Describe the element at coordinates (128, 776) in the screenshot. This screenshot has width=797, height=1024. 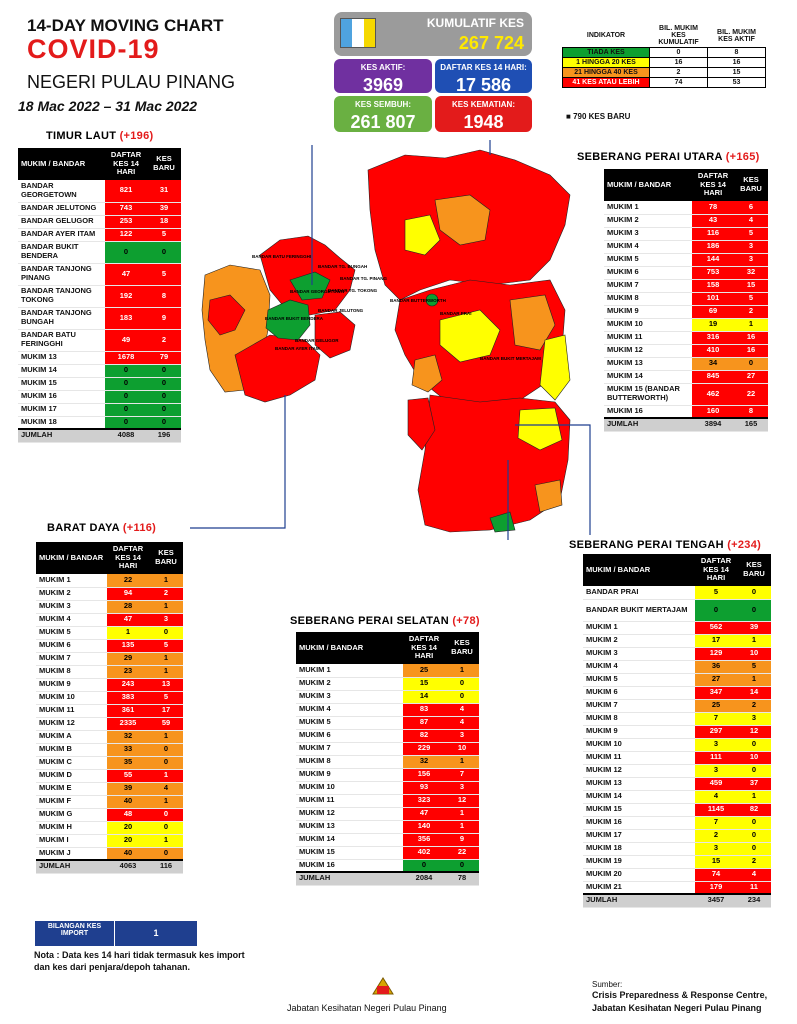
I see `row-14day: 55` at that location.